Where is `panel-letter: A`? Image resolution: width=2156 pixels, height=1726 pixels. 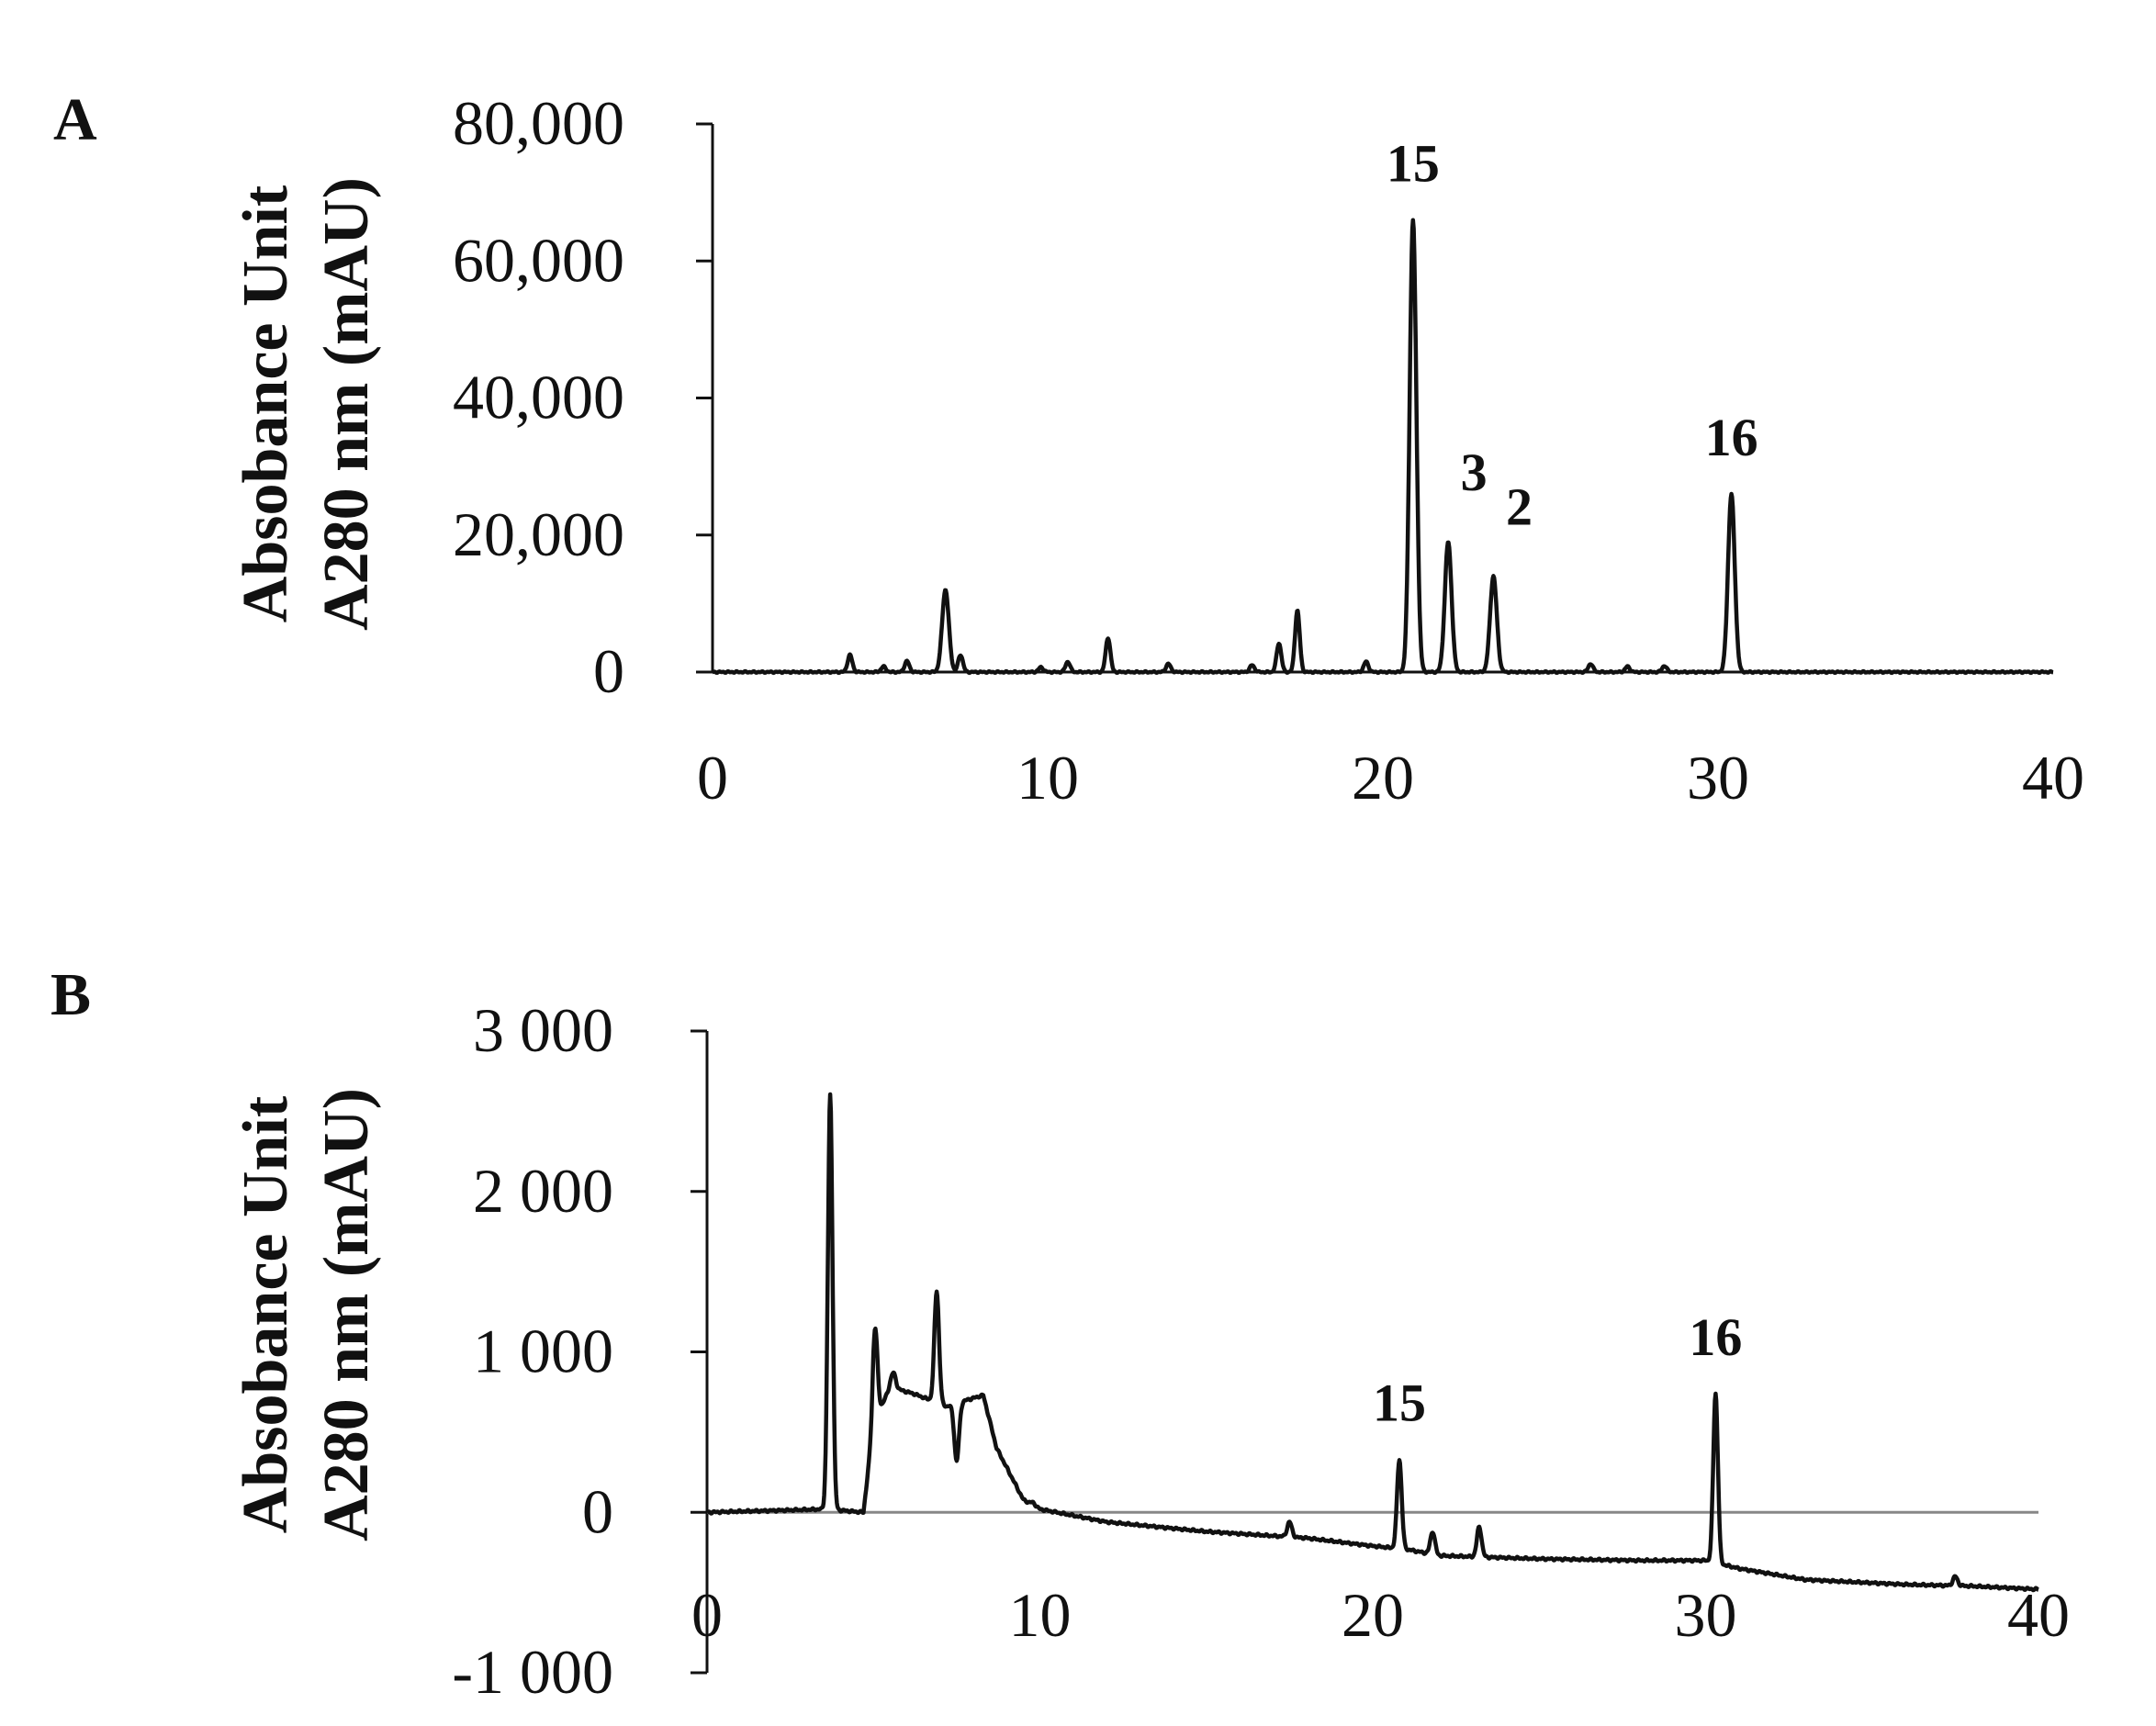
panel-letter: A is located at coordinates (75, 119).